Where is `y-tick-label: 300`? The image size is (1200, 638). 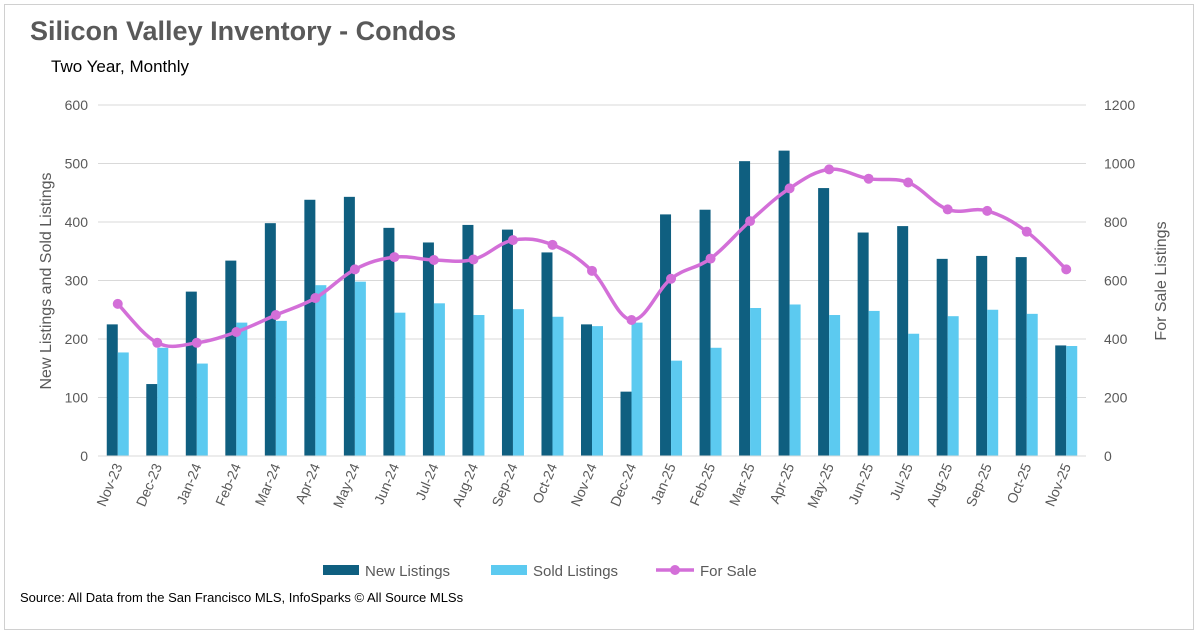
y-tick-label: 300 is located at coordinates (77, 281).